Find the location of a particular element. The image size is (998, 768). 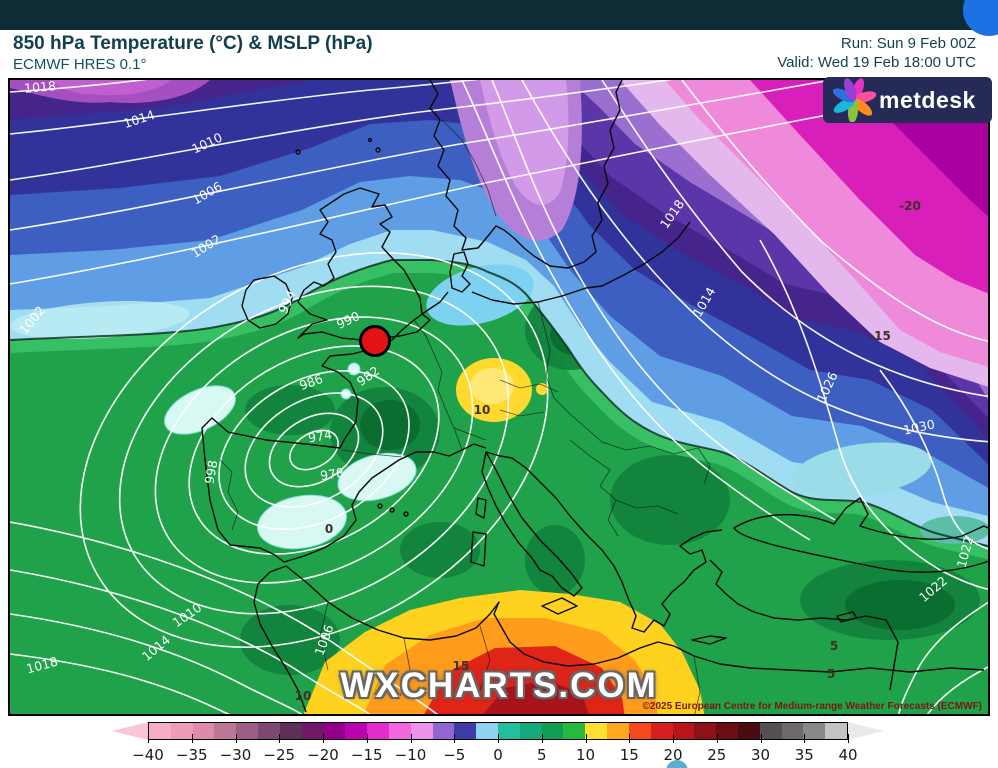

colorbar-tick-label: −5 is located at coordinates (454, 755).